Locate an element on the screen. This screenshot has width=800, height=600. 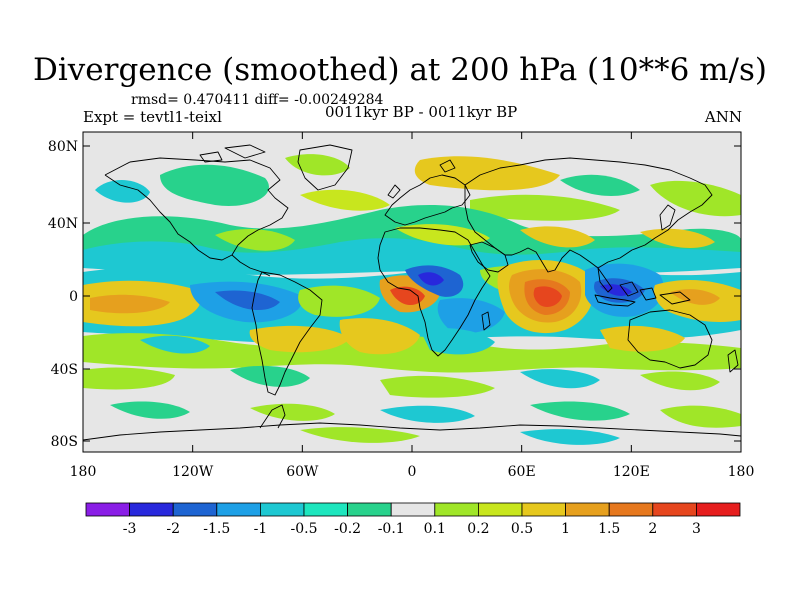
lon-label: 60E is located at coordinates (522, 472).